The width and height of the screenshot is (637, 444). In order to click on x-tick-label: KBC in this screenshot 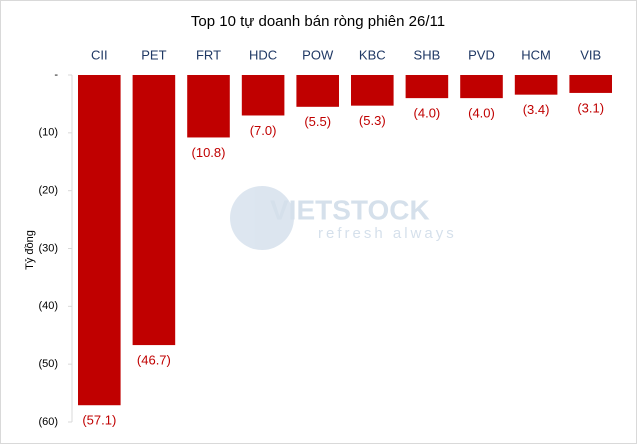, I will do `click(372, 54)`.